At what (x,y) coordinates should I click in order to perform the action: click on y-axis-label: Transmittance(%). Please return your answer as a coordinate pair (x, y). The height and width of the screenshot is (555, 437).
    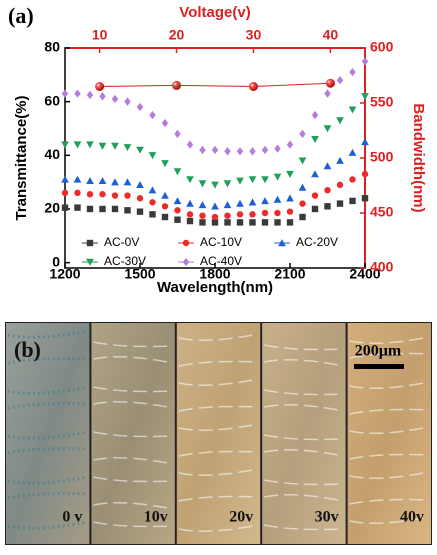
    Looking at the image, I should click on (21, 157).